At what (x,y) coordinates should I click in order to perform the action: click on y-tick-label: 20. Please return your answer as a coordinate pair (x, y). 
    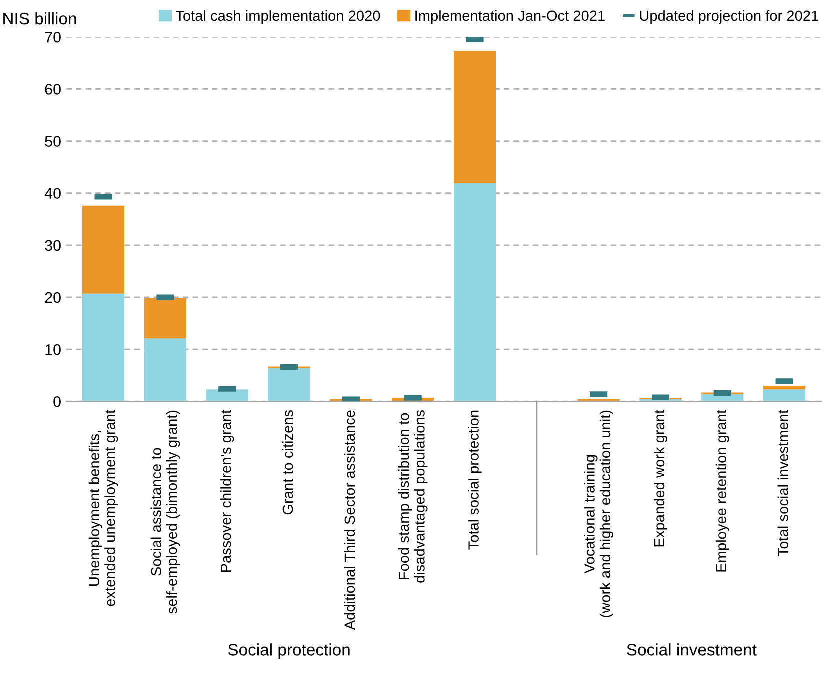
    Looking at the image, I should click on (53, 298).